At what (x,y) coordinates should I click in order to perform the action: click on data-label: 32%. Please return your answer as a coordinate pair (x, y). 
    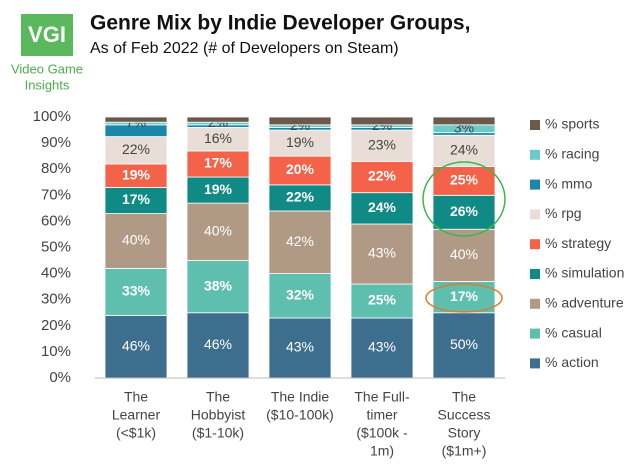
    Looking at the image, I should click on (300, 294).